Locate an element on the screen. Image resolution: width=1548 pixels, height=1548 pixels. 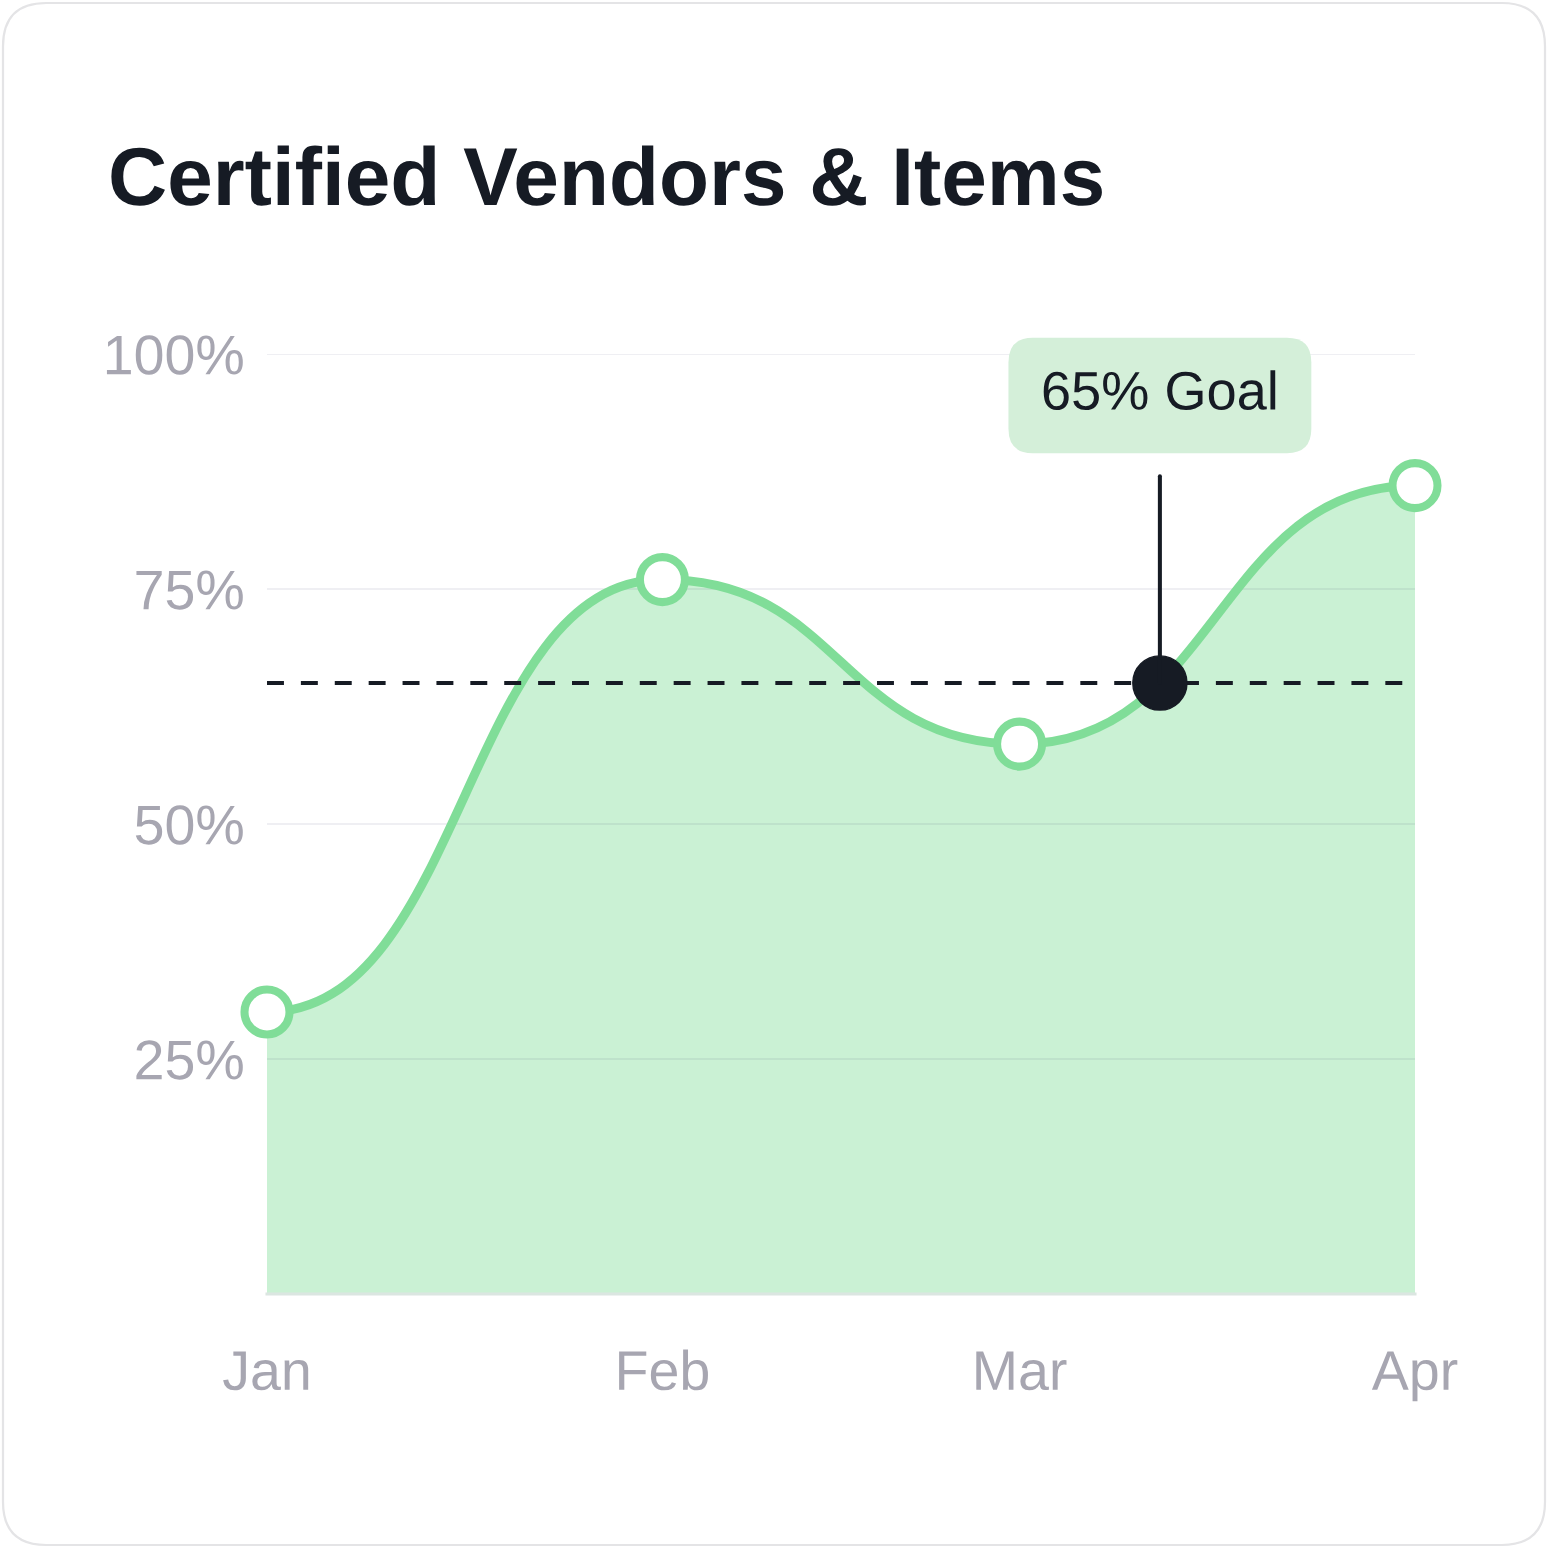
annotation: 65% Goal is located at coordinates (1159, 390).